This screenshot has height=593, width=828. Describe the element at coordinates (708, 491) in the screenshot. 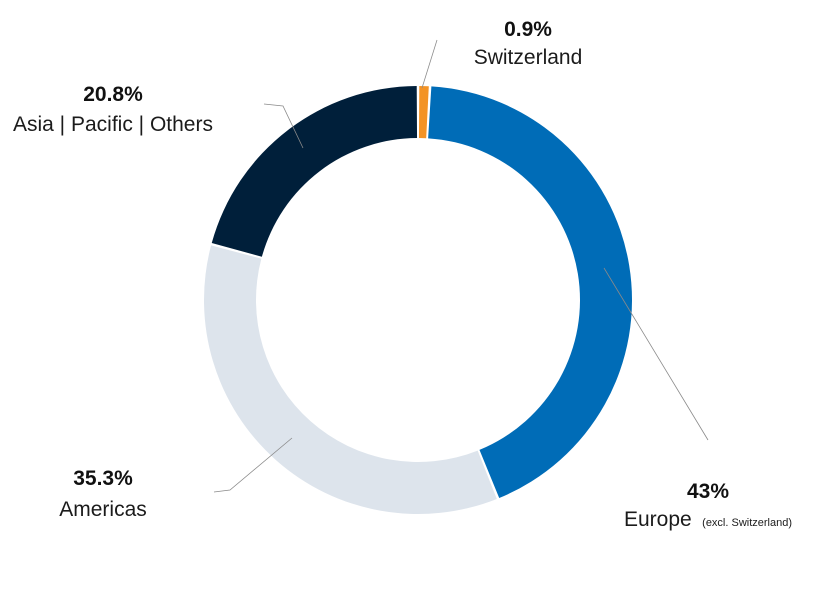

I see `label-europe-value: 43%` at that location.